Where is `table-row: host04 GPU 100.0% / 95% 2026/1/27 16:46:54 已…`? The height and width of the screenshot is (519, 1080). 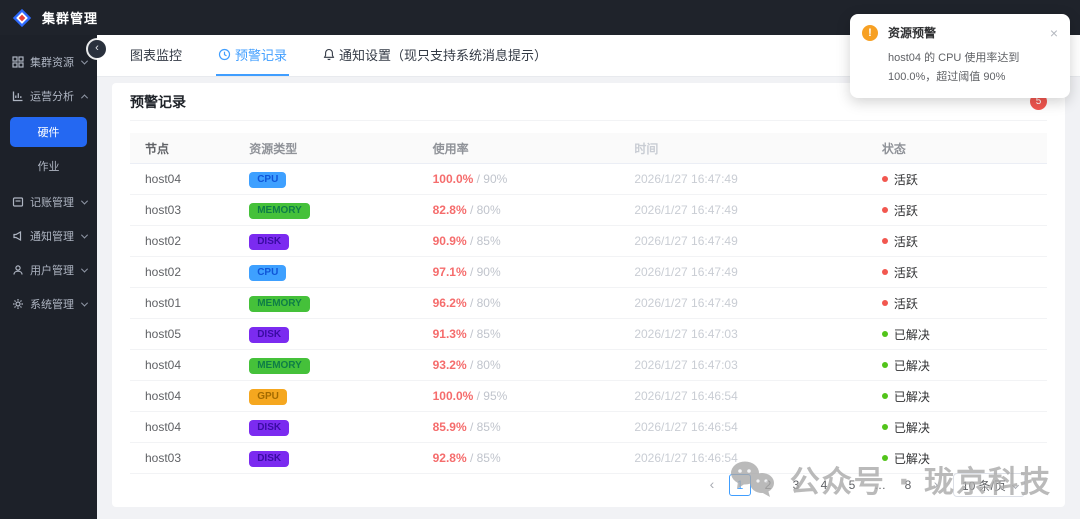 table-row: host04 GPU 100.0% / 95% 2026/1/27 16:46:54 已… is located at coordinates (588, 396).